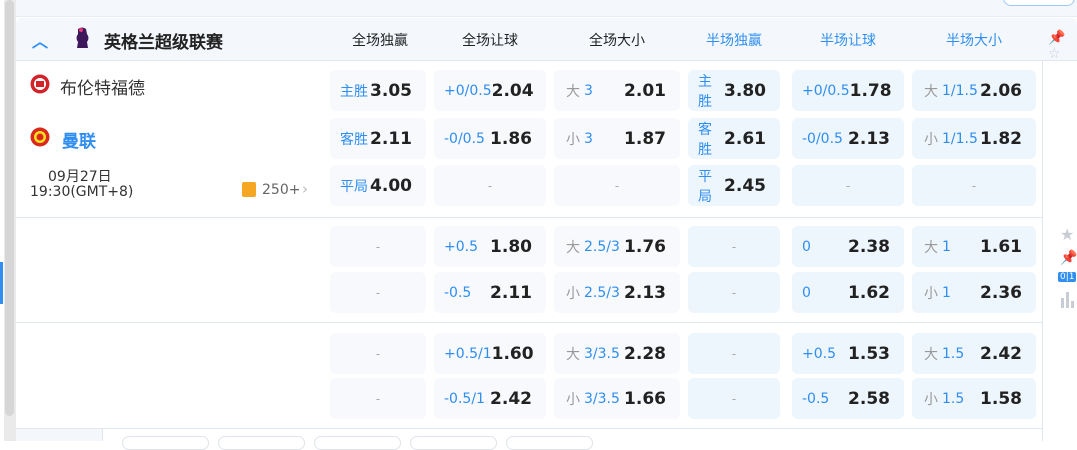 The height and width of the screenshot is (450, 1077). Describe the element at coordinates (163, 43) in the screenshot. I see `league-name: 英格兰超级联赛` at that location.